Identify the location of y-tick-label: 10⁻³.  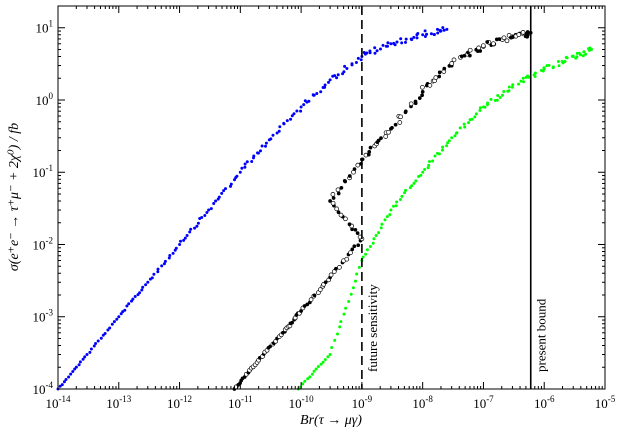
(43, 316).